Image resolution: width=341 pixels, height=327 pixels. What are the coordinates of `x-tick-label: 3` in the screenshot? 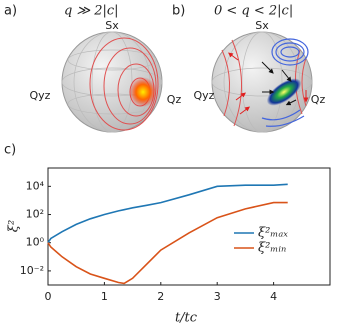 It's located at (217, 296).